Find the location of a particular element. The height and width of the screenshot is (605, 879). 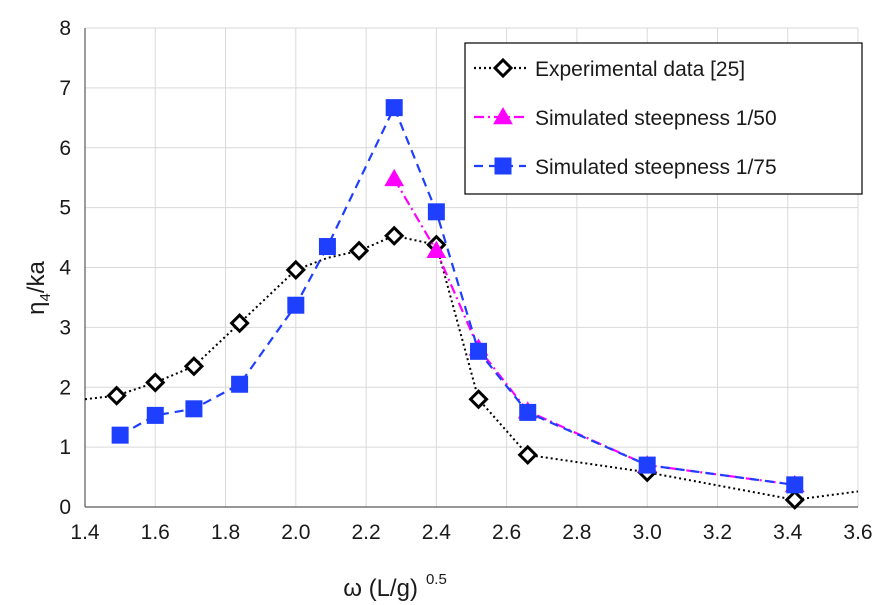

y-tick-label: 2 is located at coordinates (65, 387).